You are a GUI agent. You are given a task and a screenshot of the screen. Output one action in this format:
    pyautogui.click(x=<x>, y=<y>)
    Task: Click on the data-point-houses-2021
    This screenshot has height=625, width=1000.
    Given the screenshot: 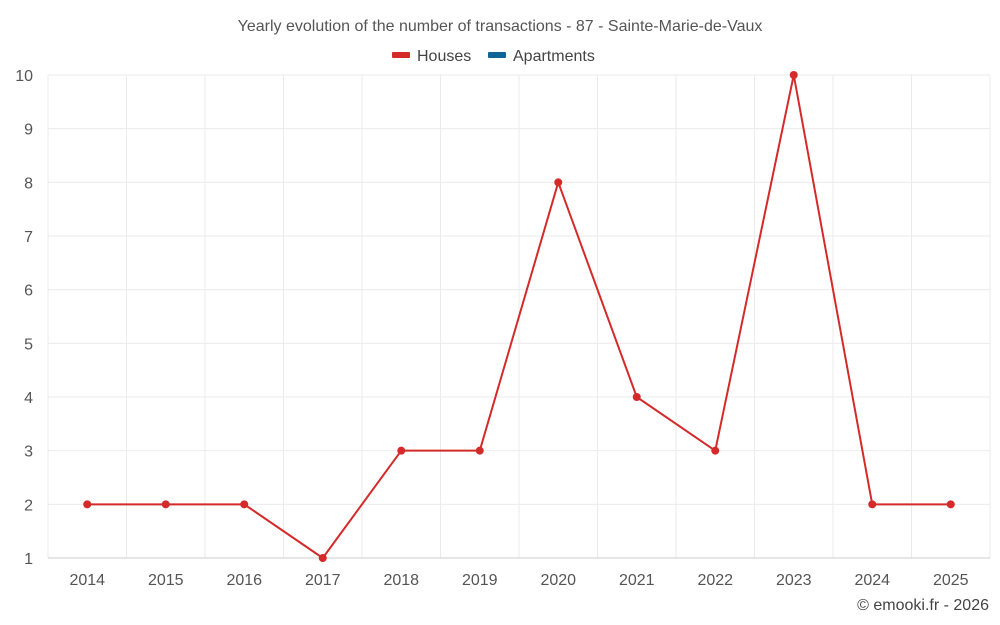 What is the action you would take?
    pyautogui.click(x=636, y=397)
    